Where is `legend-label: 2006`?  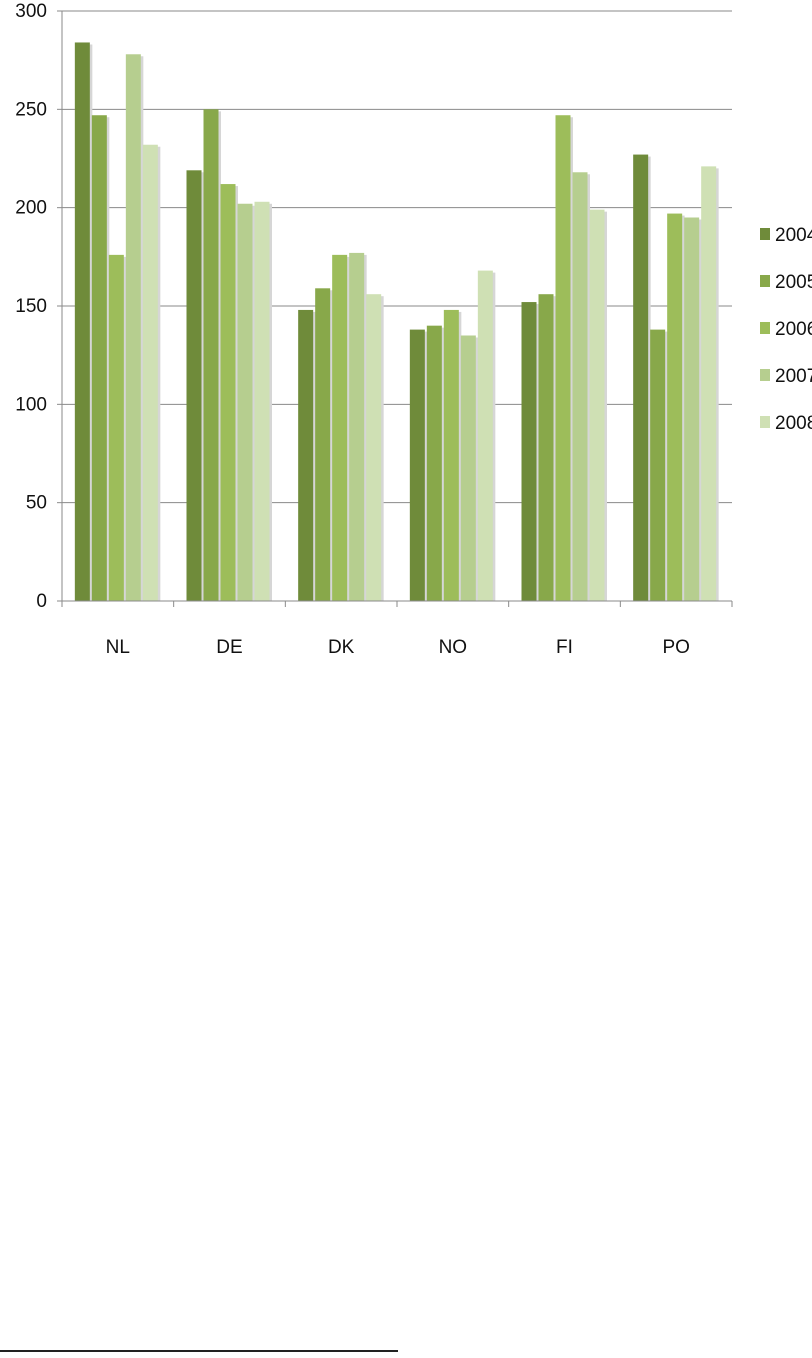 legend-label: 2006 is located at coordinates (793, 329).